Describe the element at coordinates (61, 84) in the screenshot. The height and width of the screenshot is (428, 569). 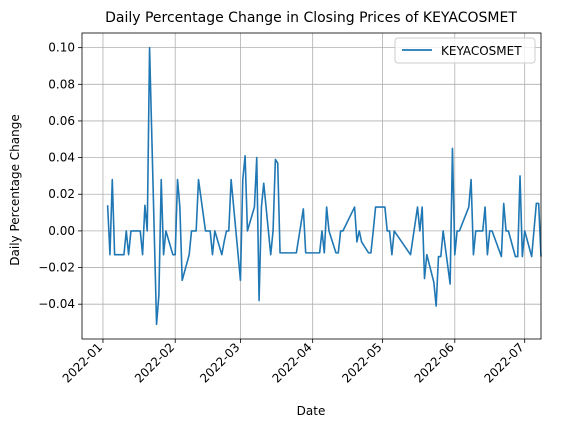
I see `y-tick-label: 0.08` at that location.